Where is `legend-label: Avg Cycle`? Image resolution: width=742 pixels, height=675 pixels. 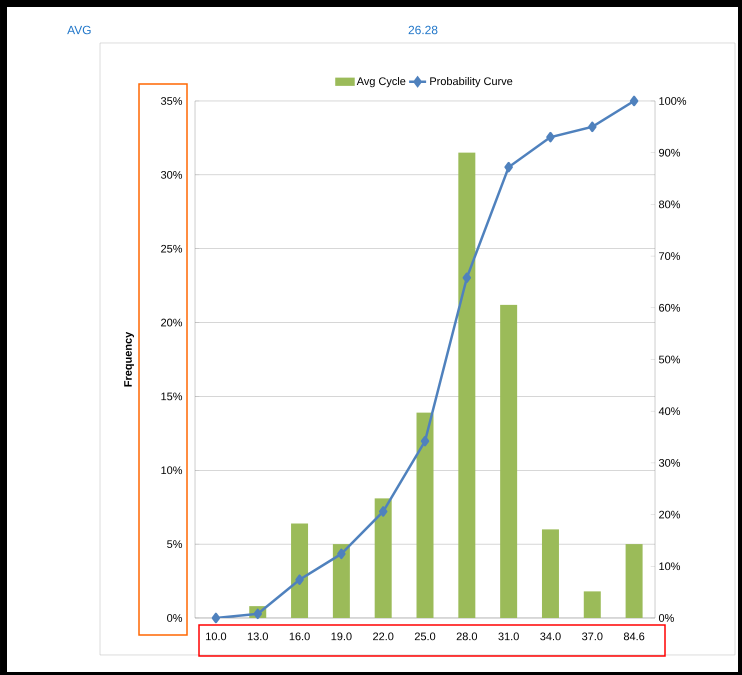 legend-label: Avg Cycle is located at coordinates (381, 82).